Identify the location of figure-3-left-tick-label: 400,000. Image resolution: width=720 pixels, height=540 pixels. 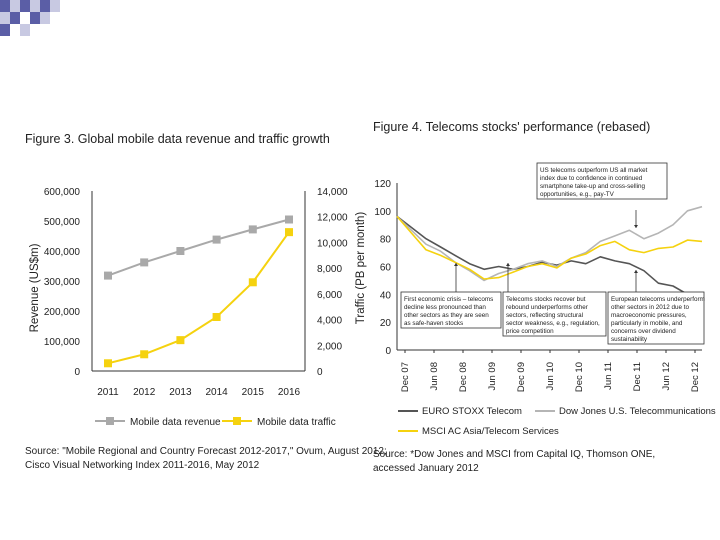
(62, 252).